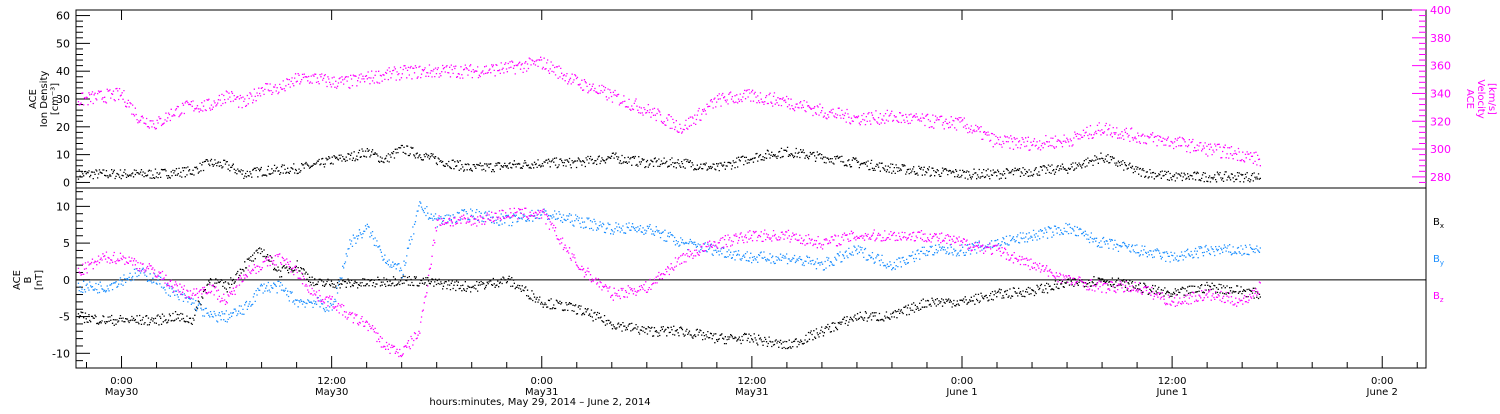 The width and height of the screenshot is (1500, 414). What do you see at coordinates (66, 182) in the screenshot?
I see `density-tick-label: 0` at bounding box center [66, 182].